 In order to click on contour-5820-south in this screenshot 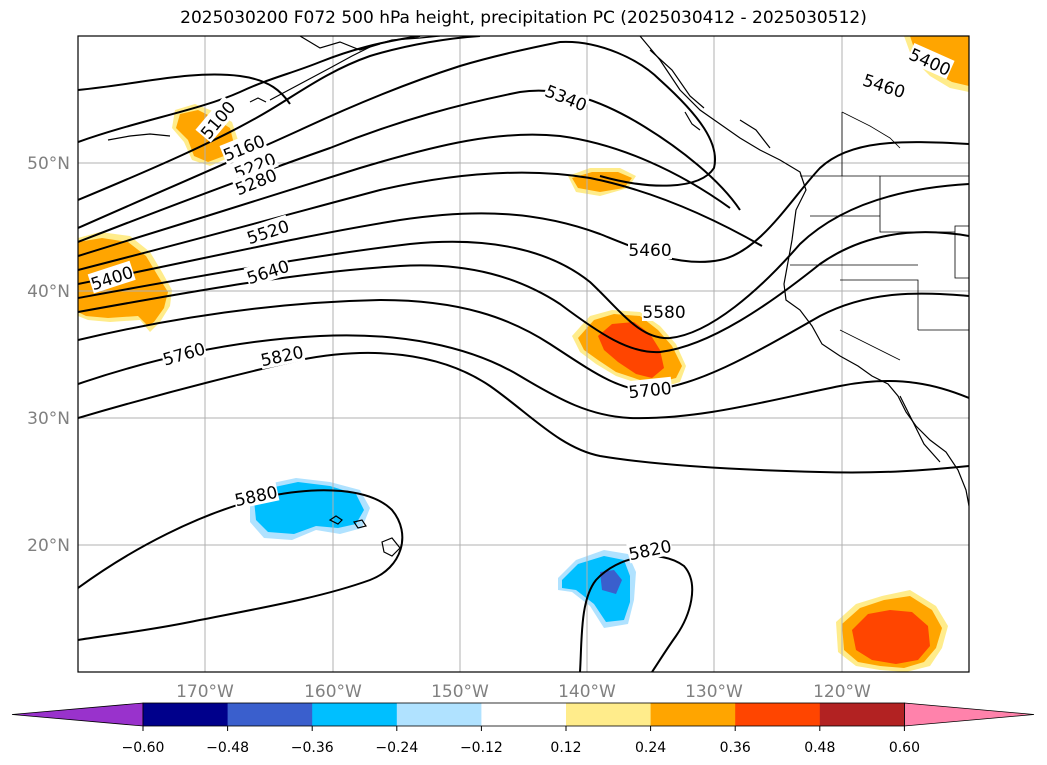, I will do `click(636, 613)`.